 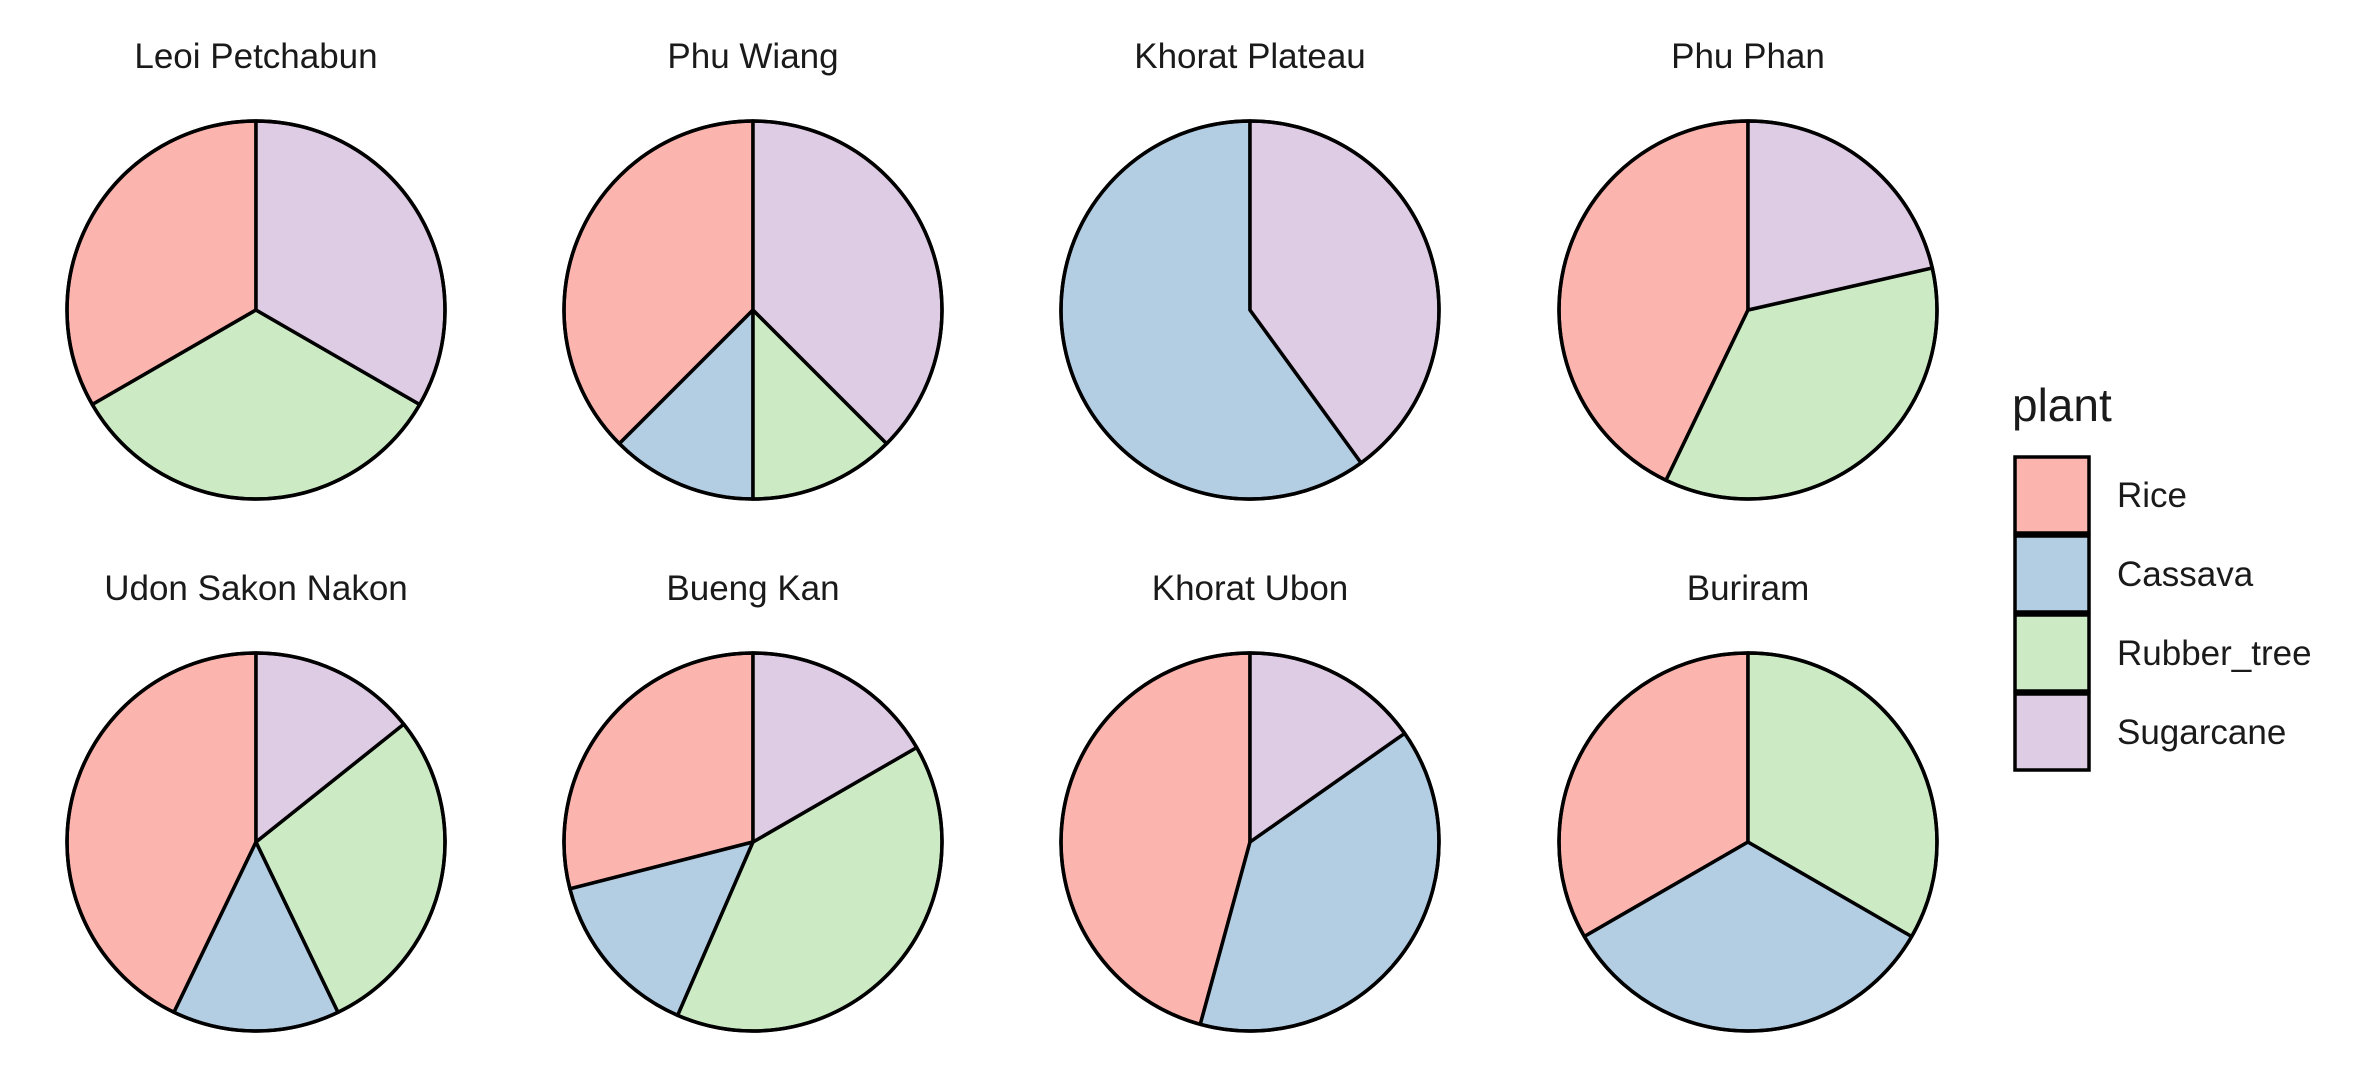 What do you see at coordinates (256, 588) in the screenshot?
I see `facet-title: Udon Sakon Nakon` at bounding box center [256, 588].